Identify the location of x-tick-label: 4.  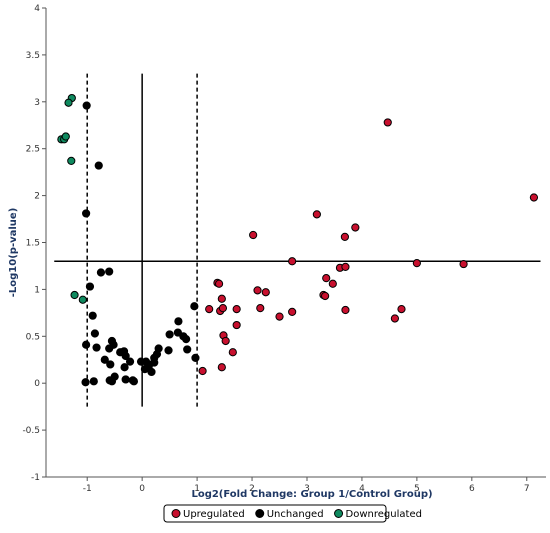
(362, 489).